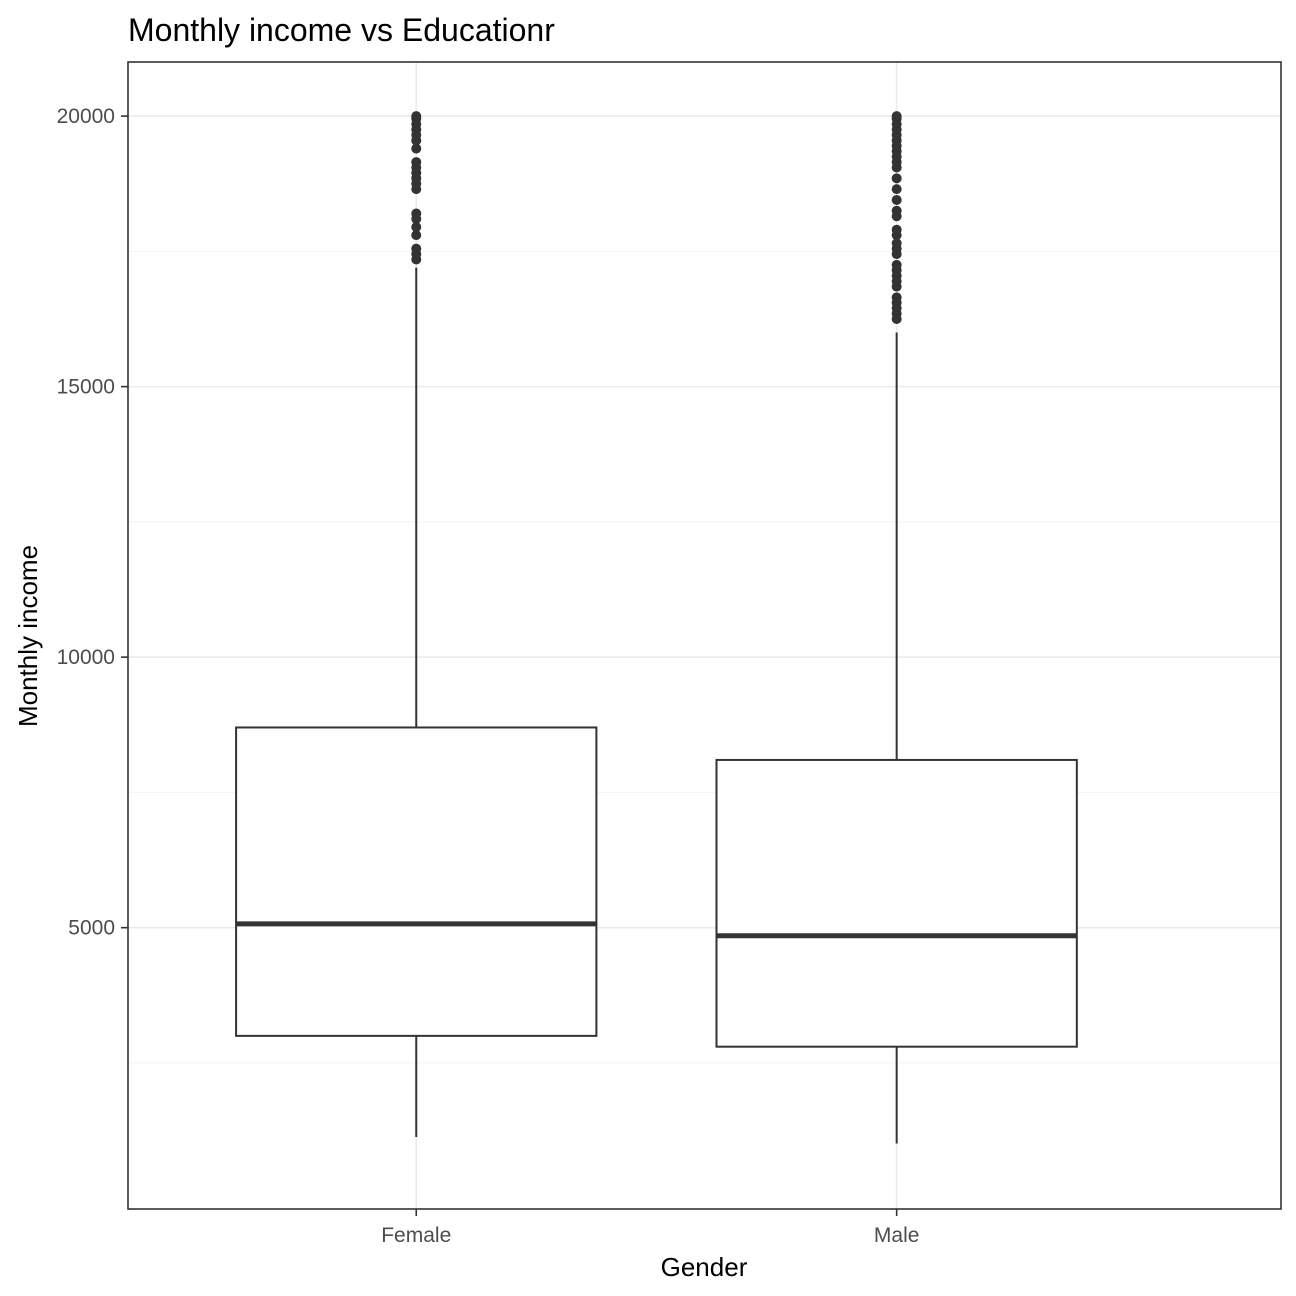  I want to click on y-tick-label: 15000, so click(86, 387).